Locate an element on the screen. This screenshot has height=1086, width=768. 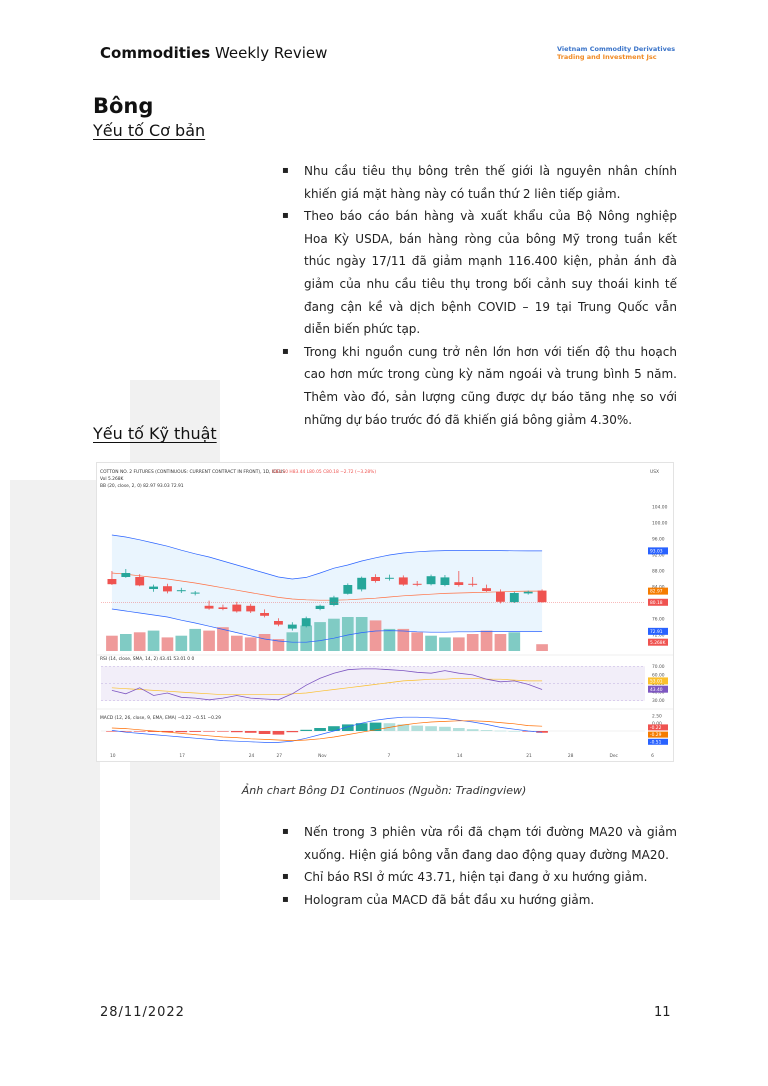
fundamental-heading: Yếu tố Cơ bản is located at coordinates (149, 130).